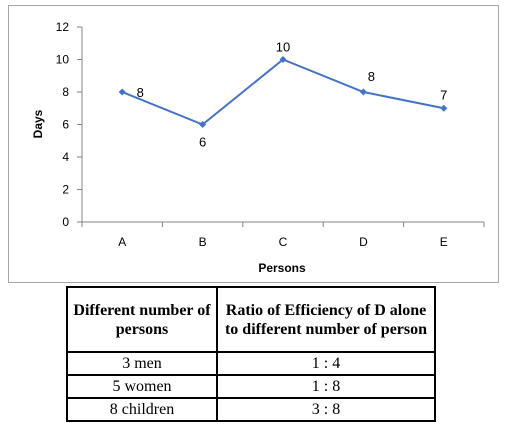  What do you see at coordinates (363, 242) in the screenshot?
I see `x-tick-label: D` at bounding box center [363, 242].